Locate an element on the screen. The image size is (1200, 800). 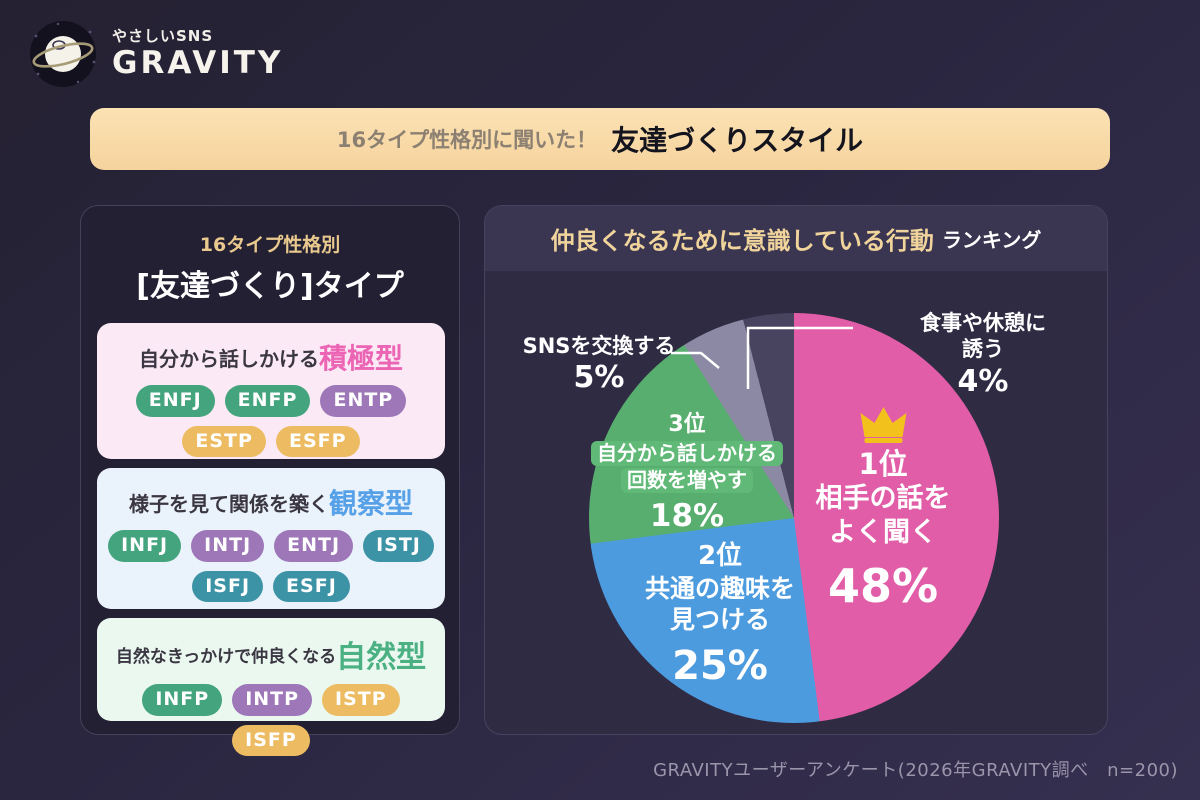
slice-text: 回数を増やす is located at coordinates (687, 480).